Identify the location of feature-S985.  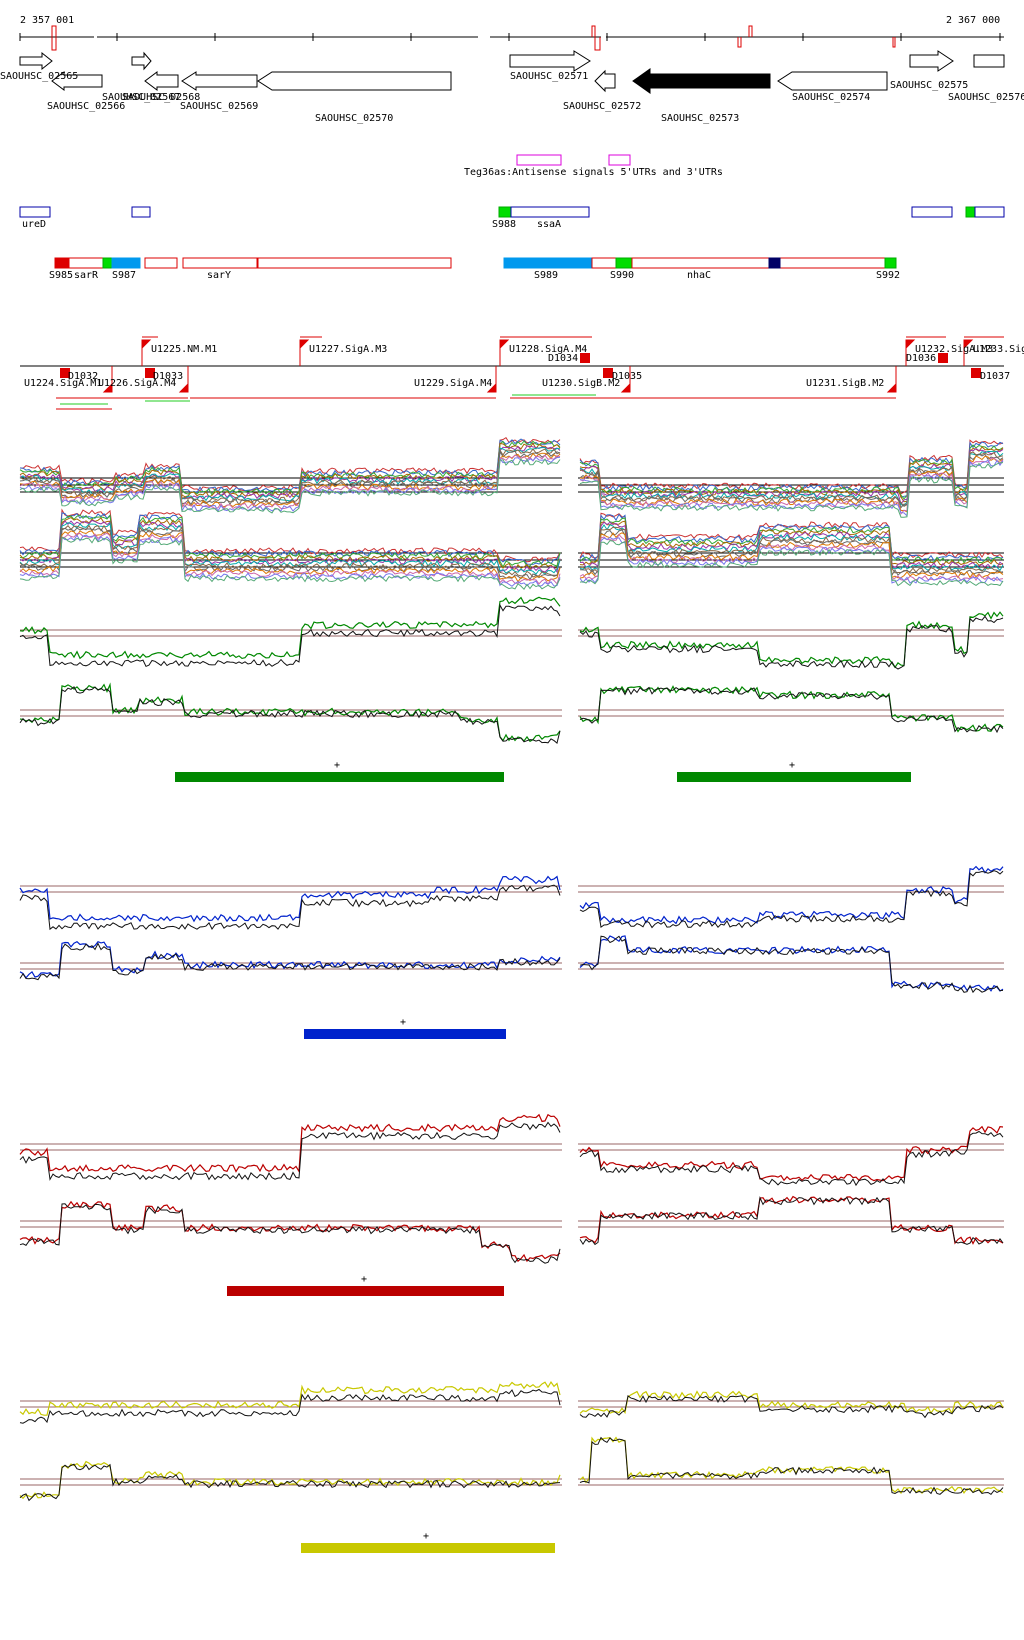
(62, 263).